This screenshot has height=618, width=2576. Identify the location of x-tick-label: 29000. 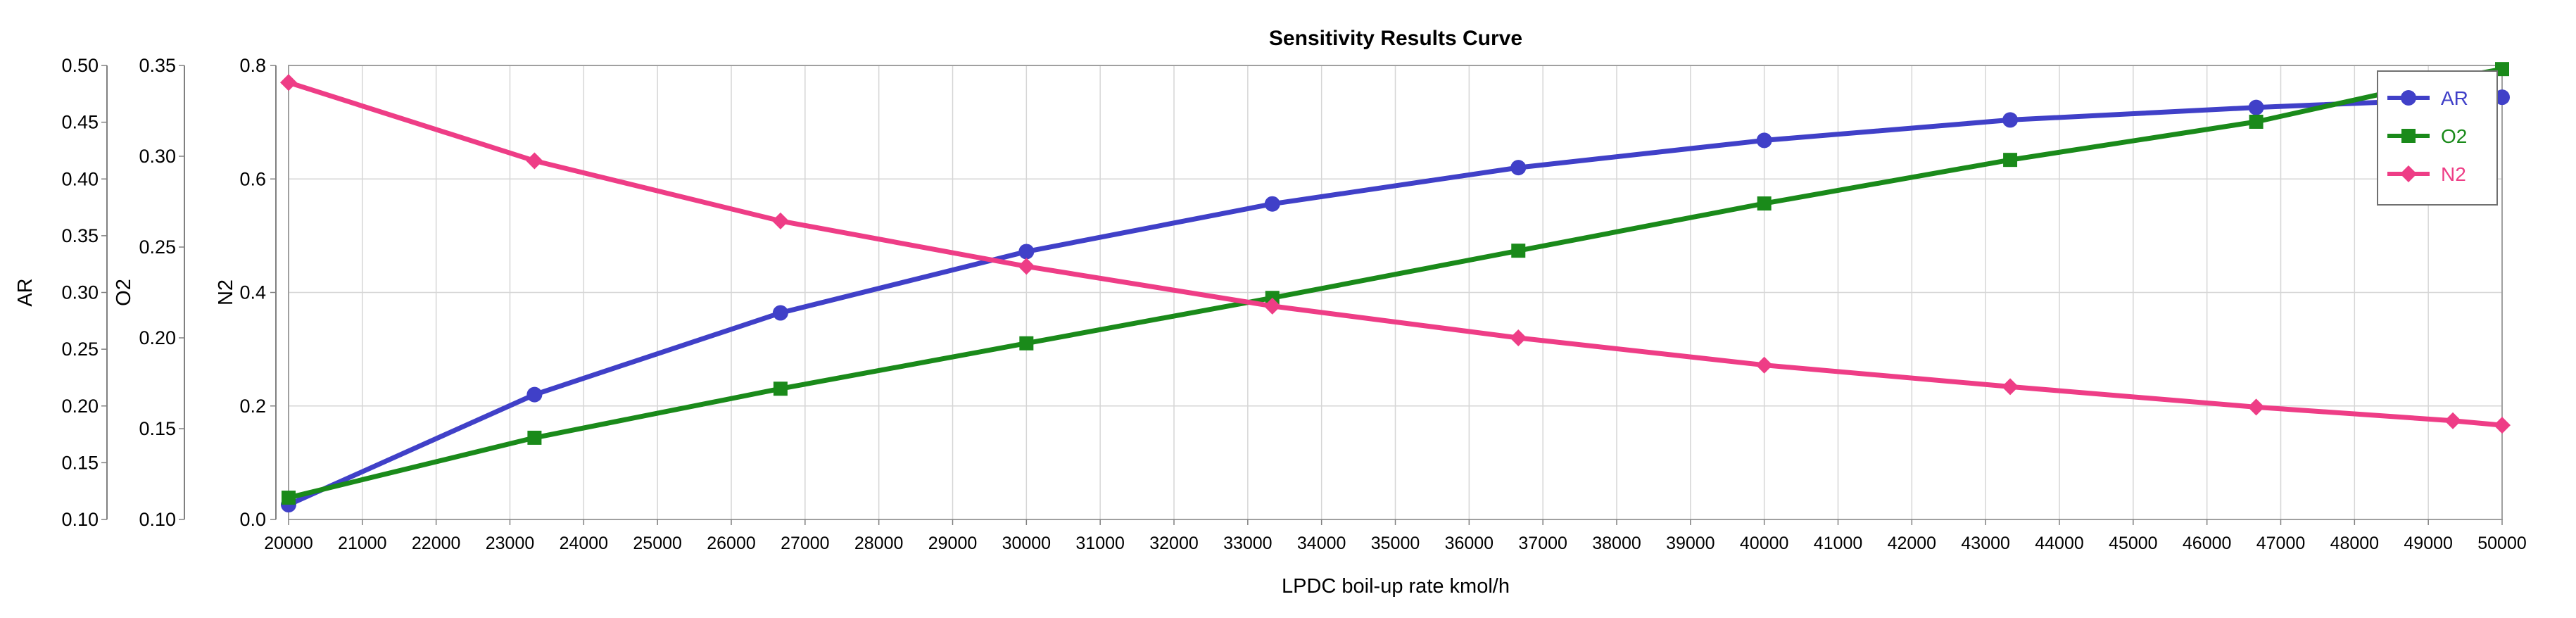
(953, 543).